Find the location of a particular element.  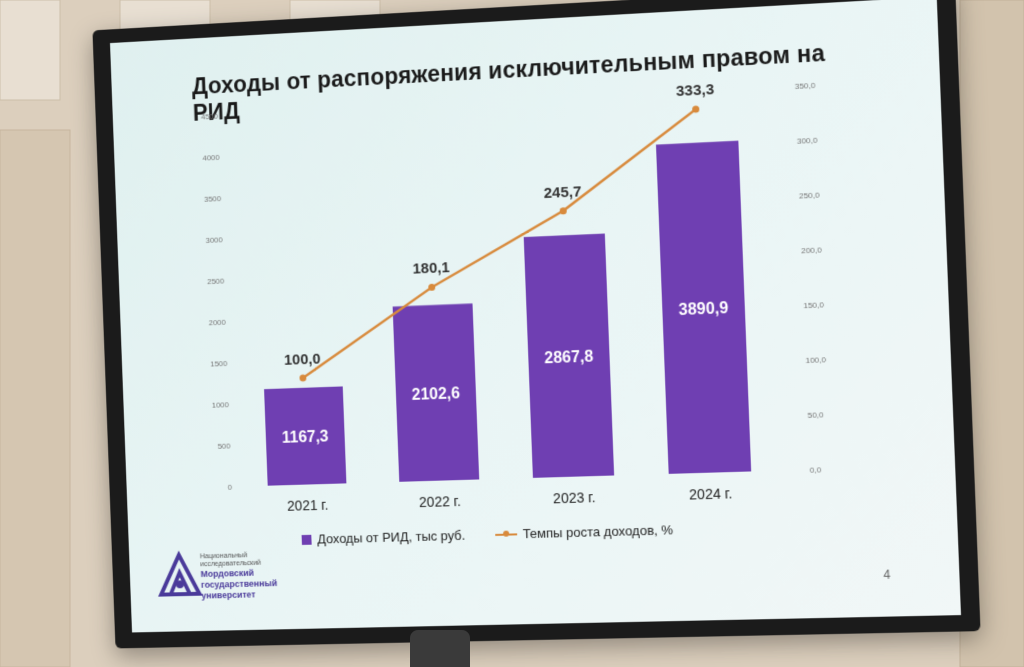

right-axis-tick: 250,0 is located at coordinates (810, 195).